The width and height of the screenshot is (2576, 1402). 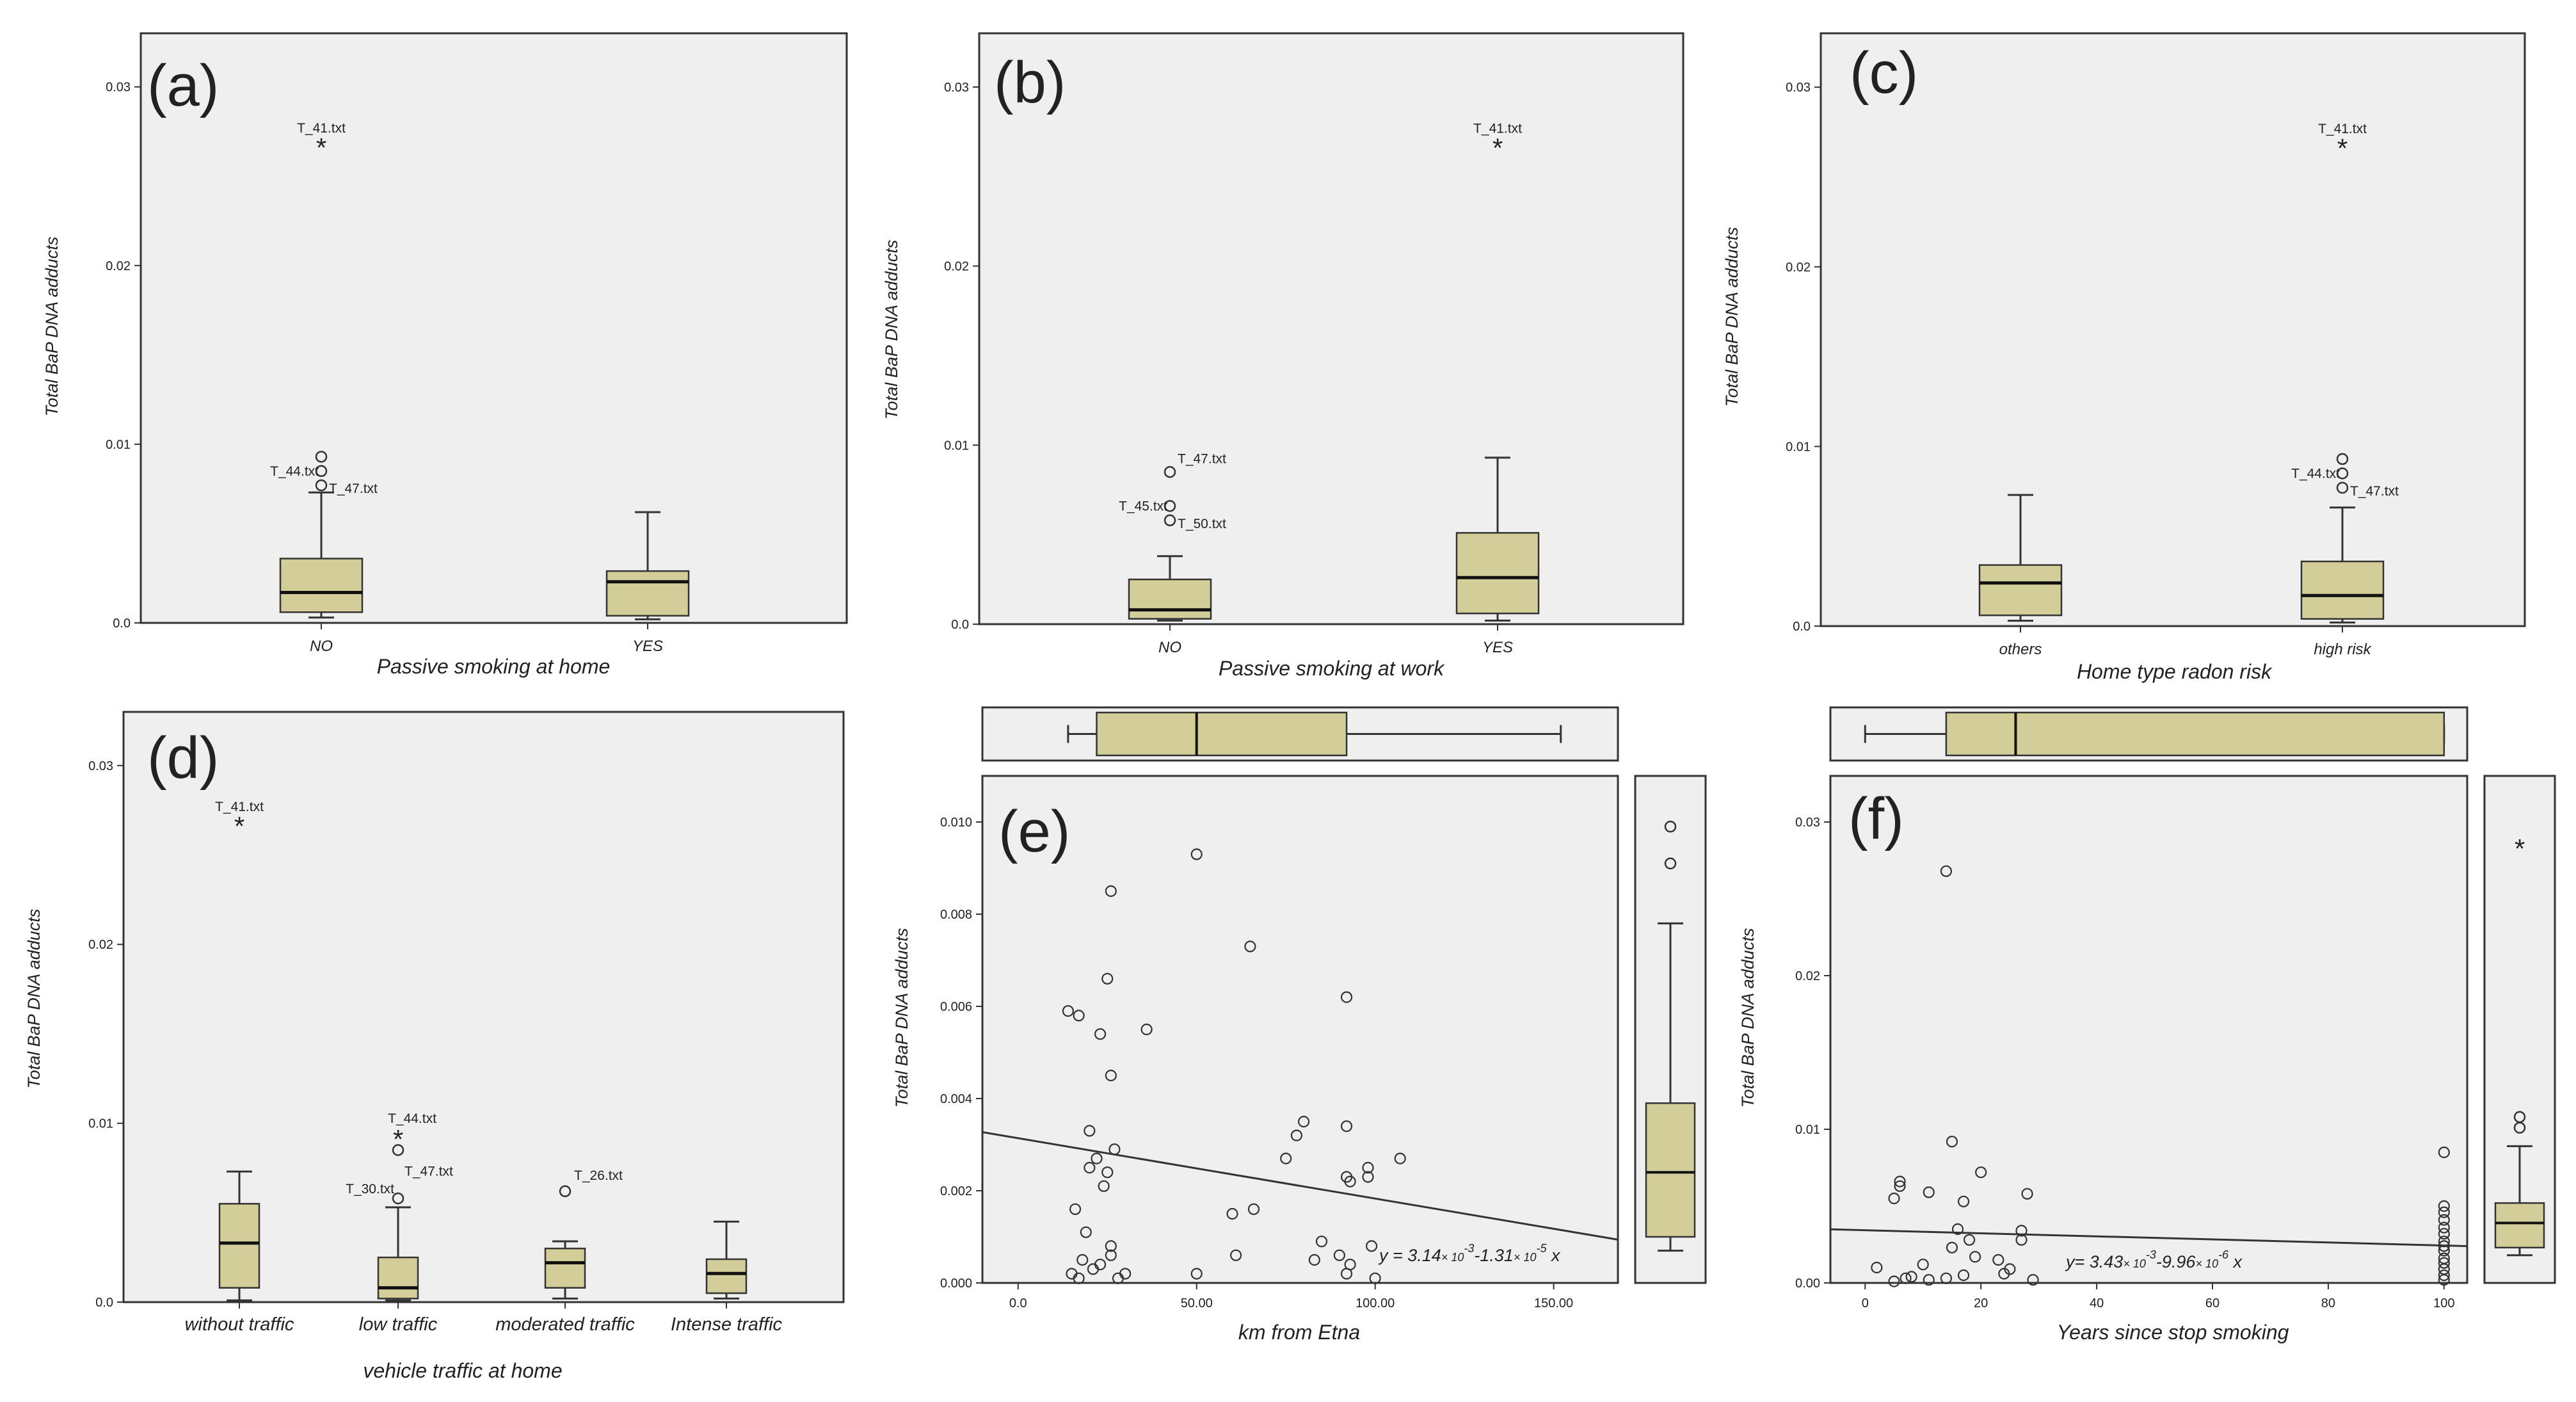 I want to click on panel-label: (f), so click(x=1876, y=818).